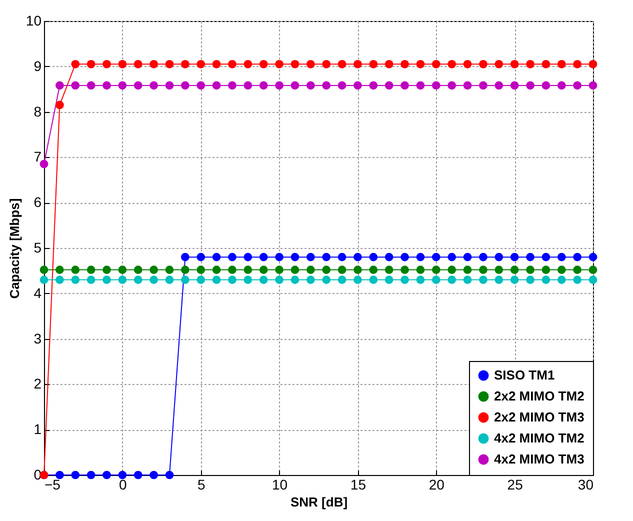 This screenshot has height=521, width=633. Describe the element at coordinates (38, 338) in the screenshot. I see `y-tick-label: 3` at that location.